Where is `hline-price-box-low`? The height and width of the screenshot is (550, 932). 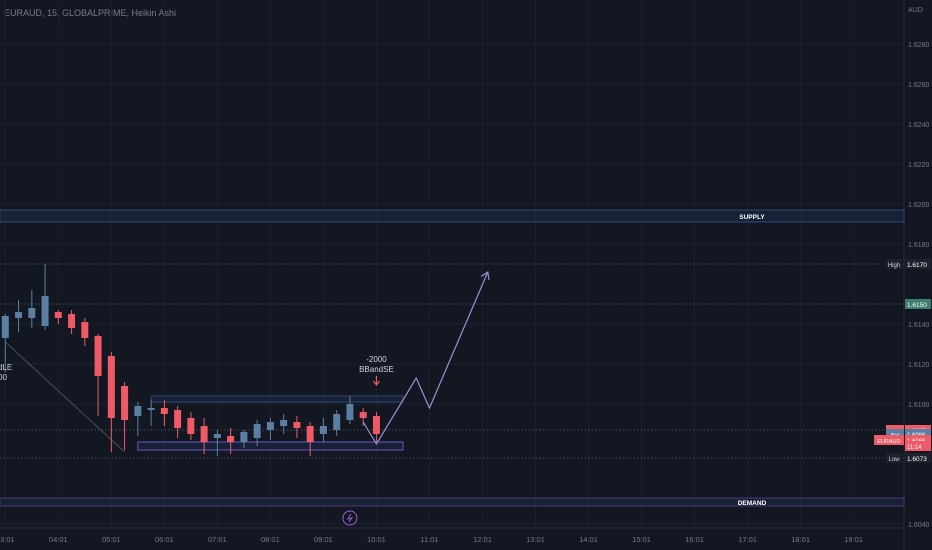
hline-price-box-low is located at coordinates (918, 458).